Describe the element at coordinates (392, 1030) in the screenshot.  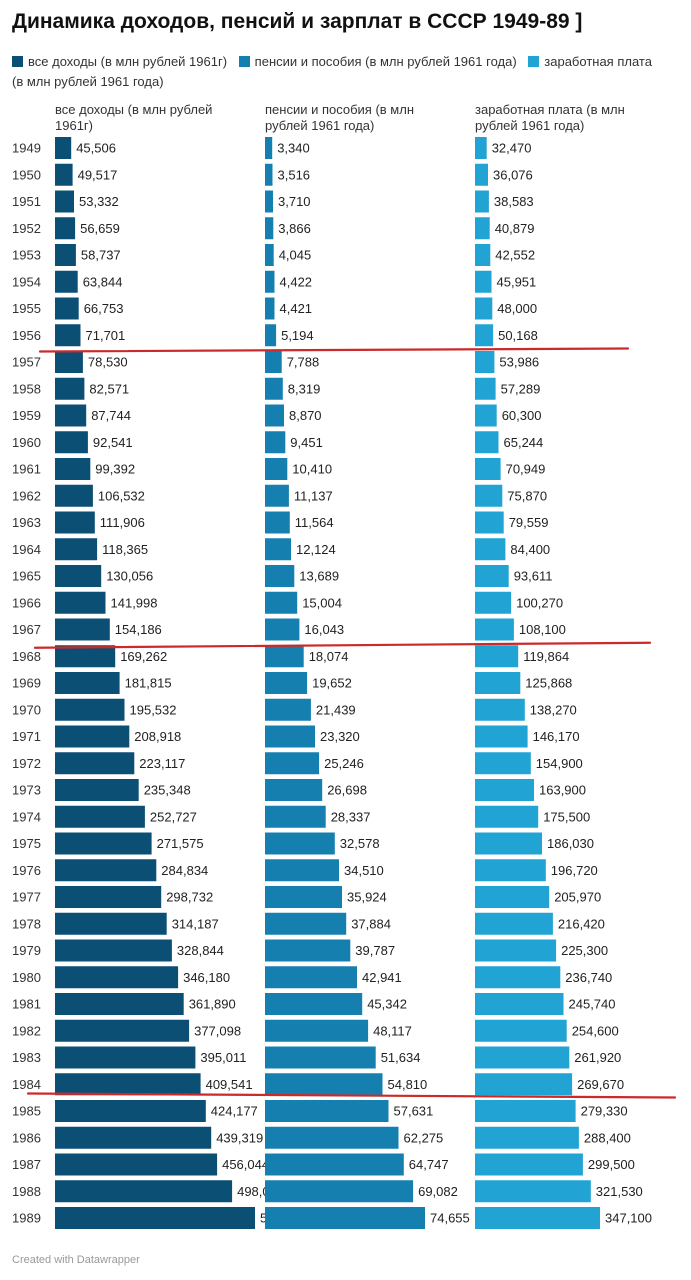
I see `value-label-pensions: 48,117` at that location.